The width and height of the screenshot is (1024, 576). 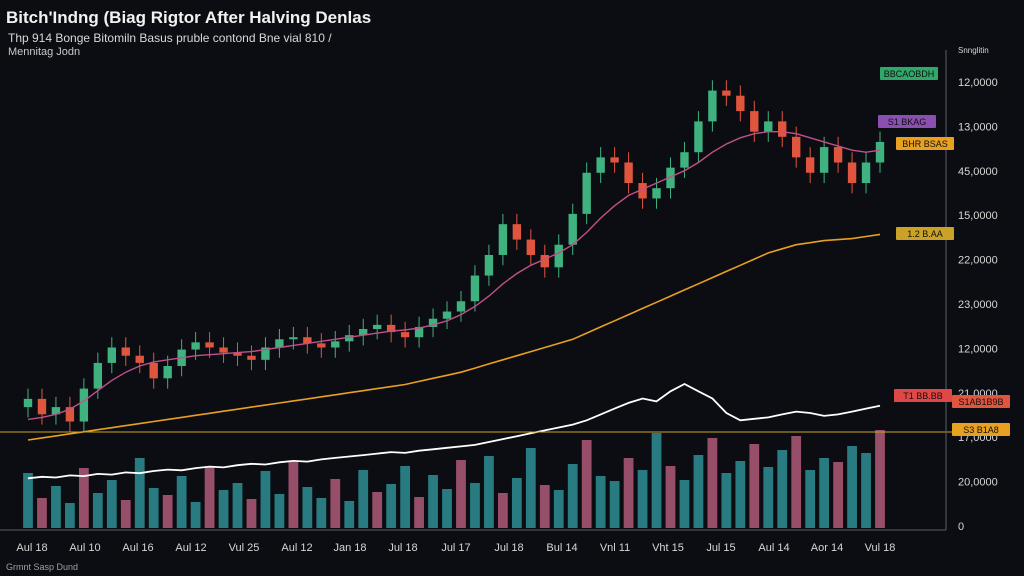 I want to click on x-tick-label: Jul 15, so click(x=720, y=548).